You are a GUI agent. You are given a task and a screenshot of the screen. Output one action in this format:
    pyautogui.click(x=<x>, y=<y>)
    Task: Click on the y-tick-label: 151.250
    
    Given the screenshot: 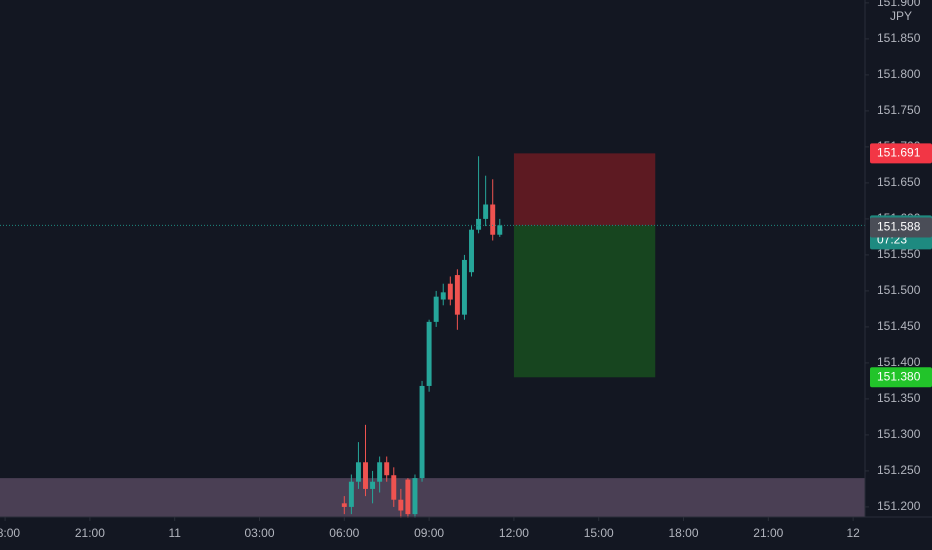 What is the action you would take?
    pyautogui.click(x=899, y=470)
    